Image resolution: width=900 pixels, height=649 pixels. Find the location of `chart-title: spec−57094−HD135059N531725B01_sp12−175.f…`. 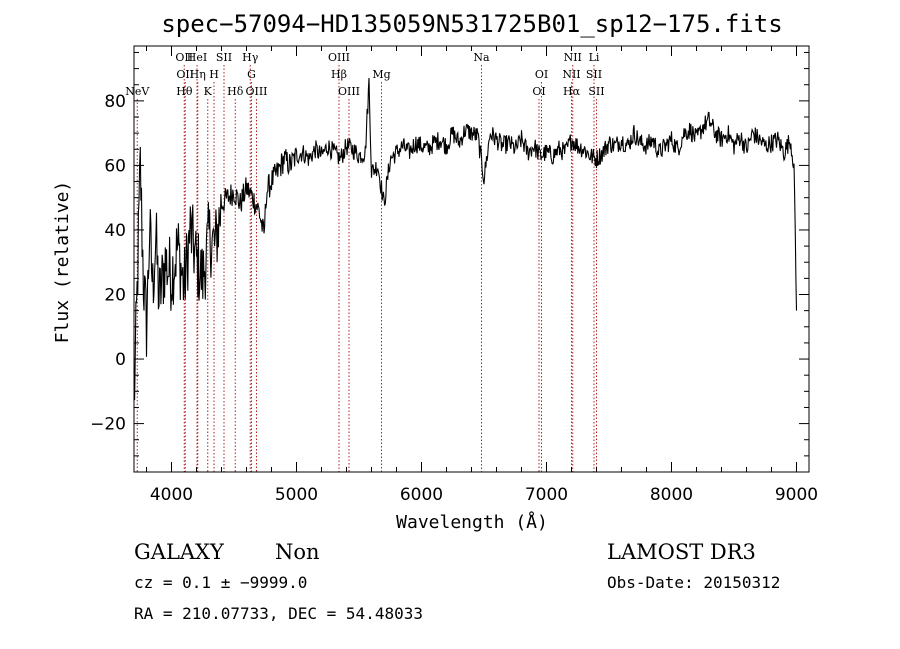

chart-title: spec−57094−HD135059N531725B01_sp12−175.f… is located at coordinates (471, 24).